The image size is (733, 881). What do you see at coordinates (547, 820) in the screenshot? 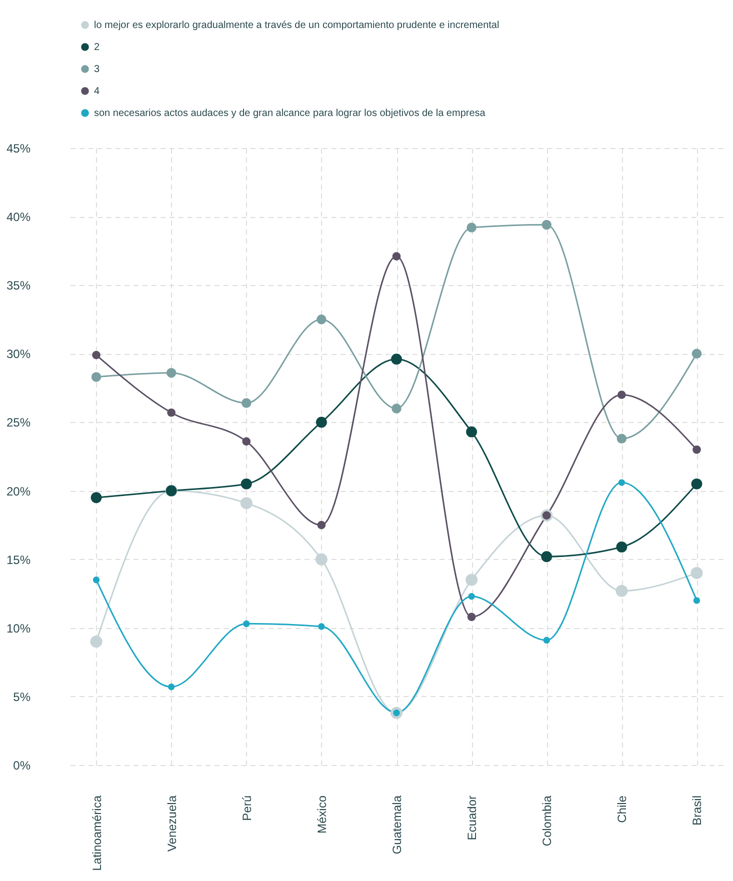
I see `x-tick-label: Colombia` at bounding box center [547, 820].